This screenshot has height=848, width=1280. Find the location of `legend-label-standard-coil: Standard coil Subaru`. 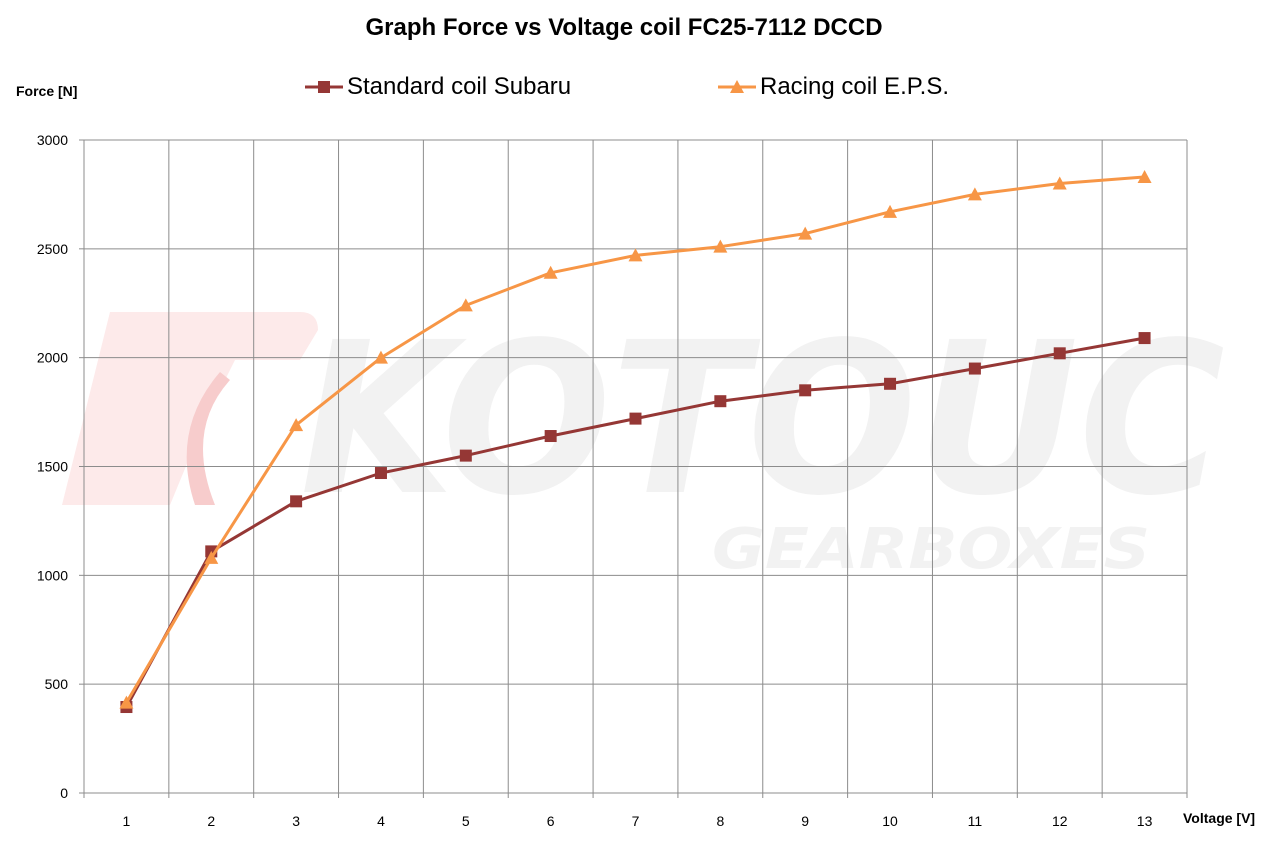

legend-label-standard-coil: Standard coil Subaru is located at coordinates (459, 86).